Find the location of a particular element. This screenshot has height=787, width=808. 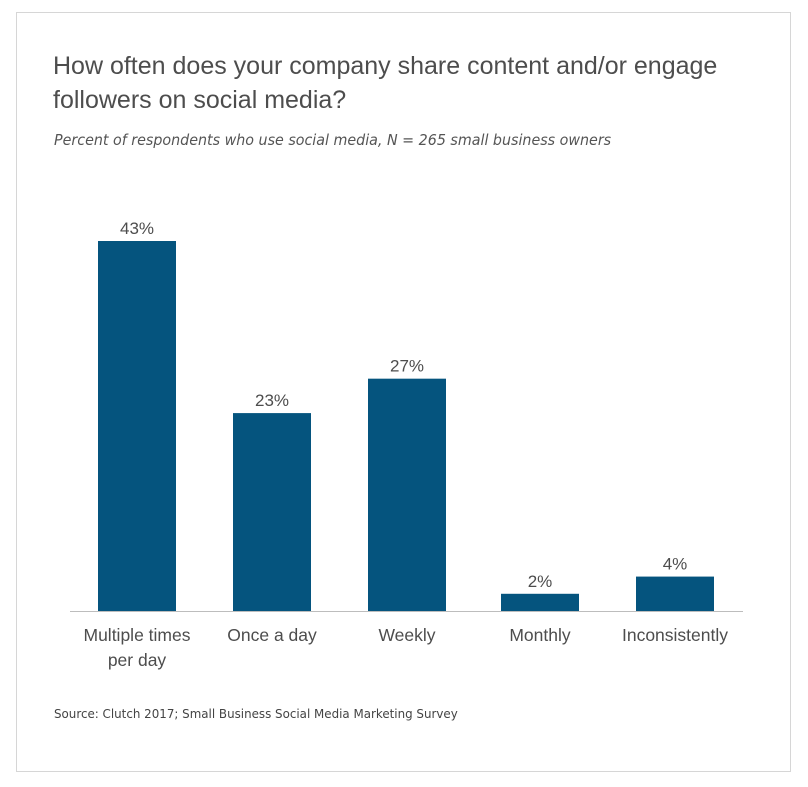

category-label-3-line-0: Monthly is located at coordinates (540, 635).